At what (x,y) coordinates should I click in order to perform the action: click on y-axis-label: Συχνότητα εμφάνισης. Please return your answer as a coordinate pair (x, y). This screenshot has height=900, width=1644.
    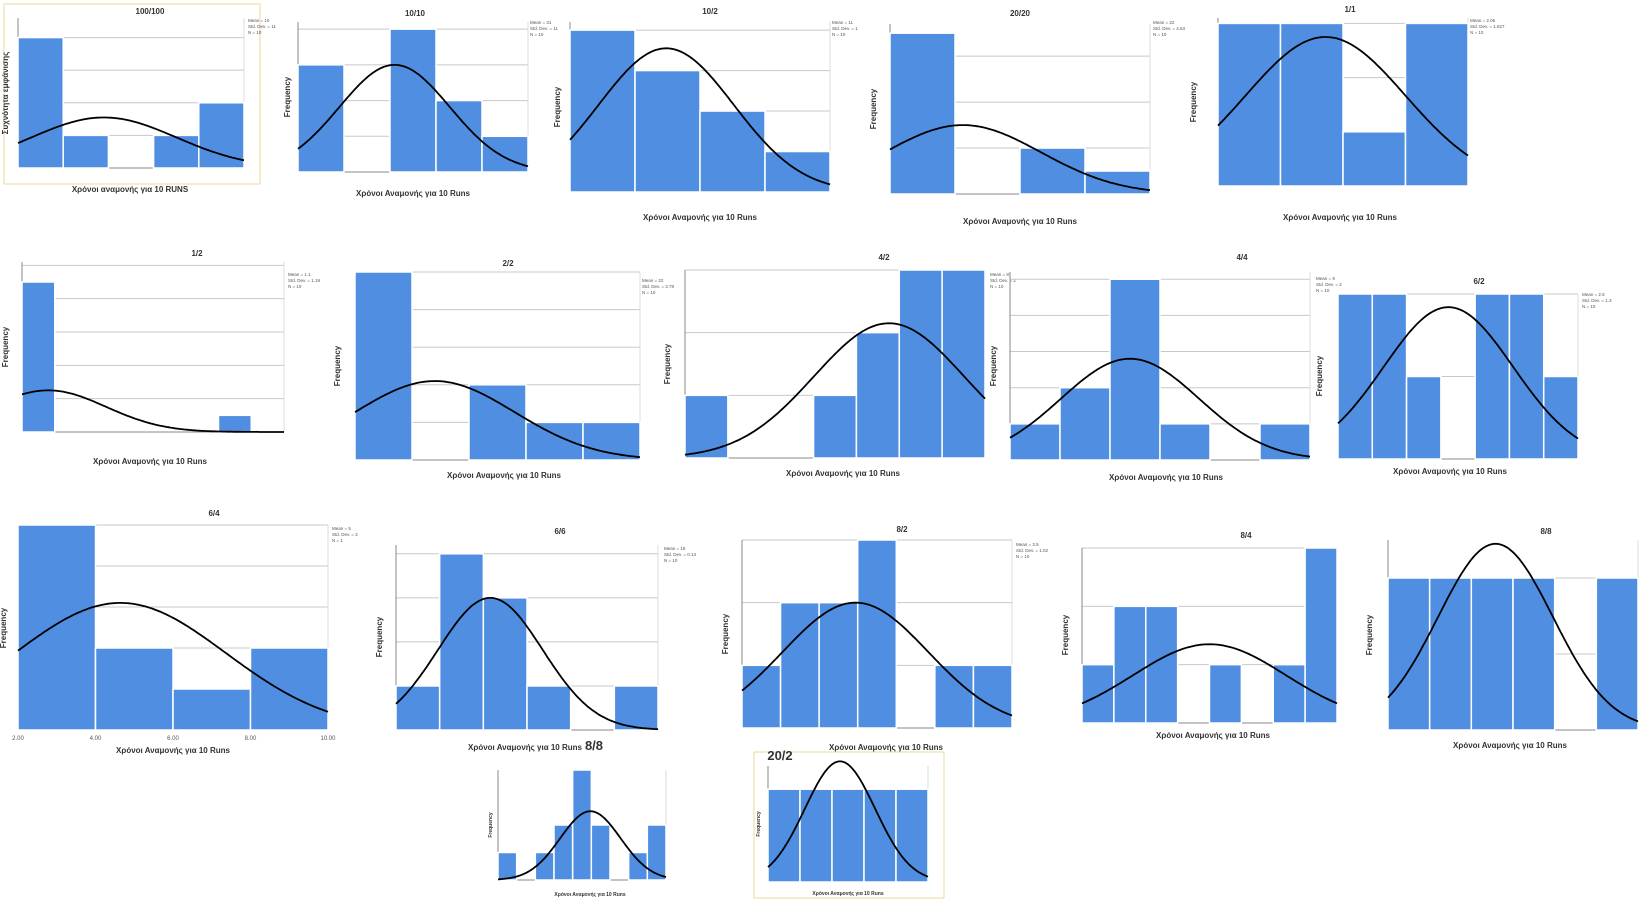
    Looking at the image, I should click on (5, 93).